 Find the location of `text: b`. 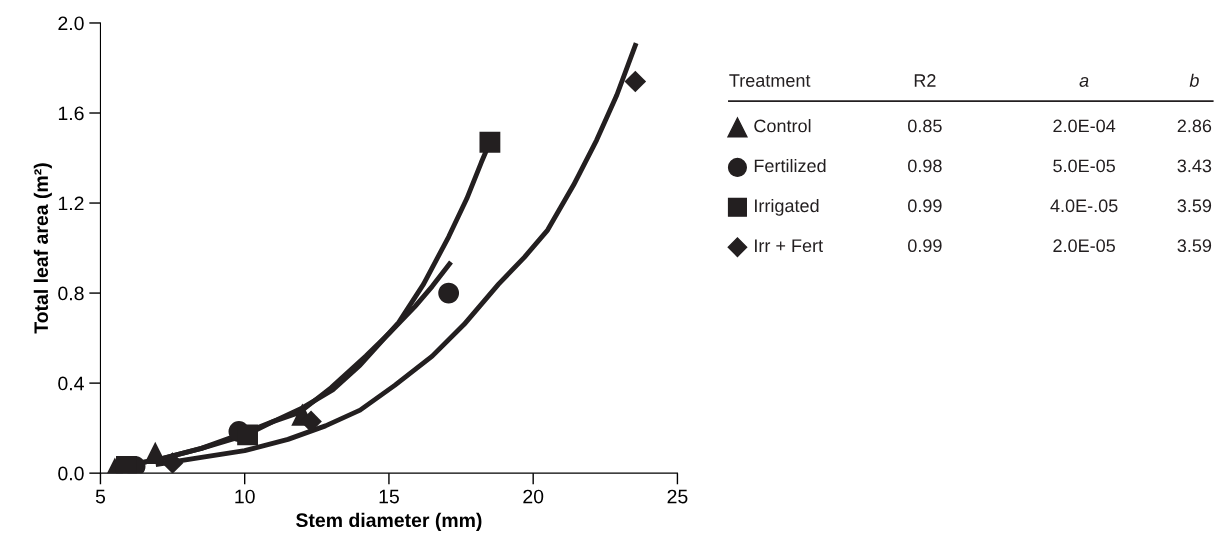

text: b is located at coordinates (1194, 80).